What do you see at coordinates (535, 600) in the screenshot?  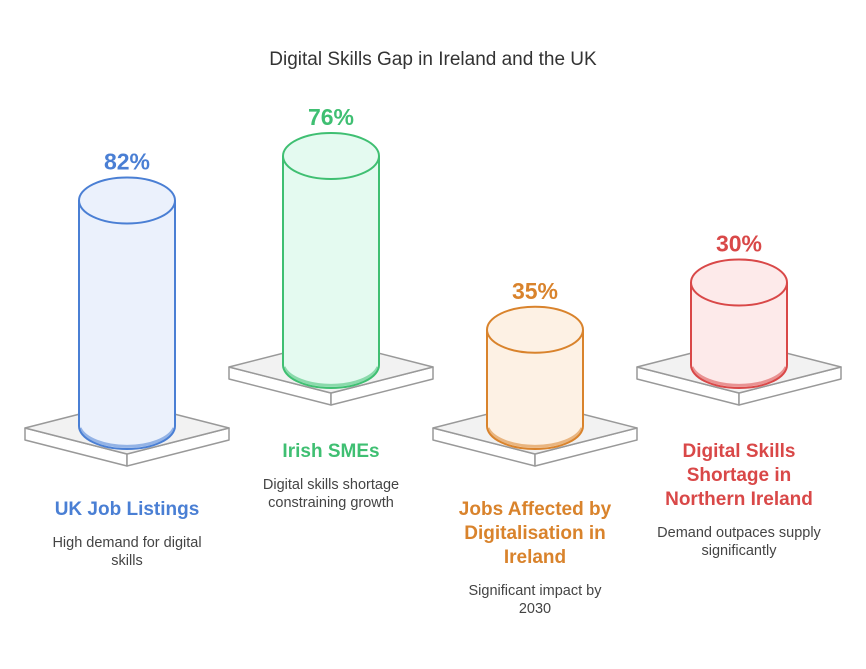 I see `description-jobs-affected: Significant impact by 2030` at bounding box center [535, 600].